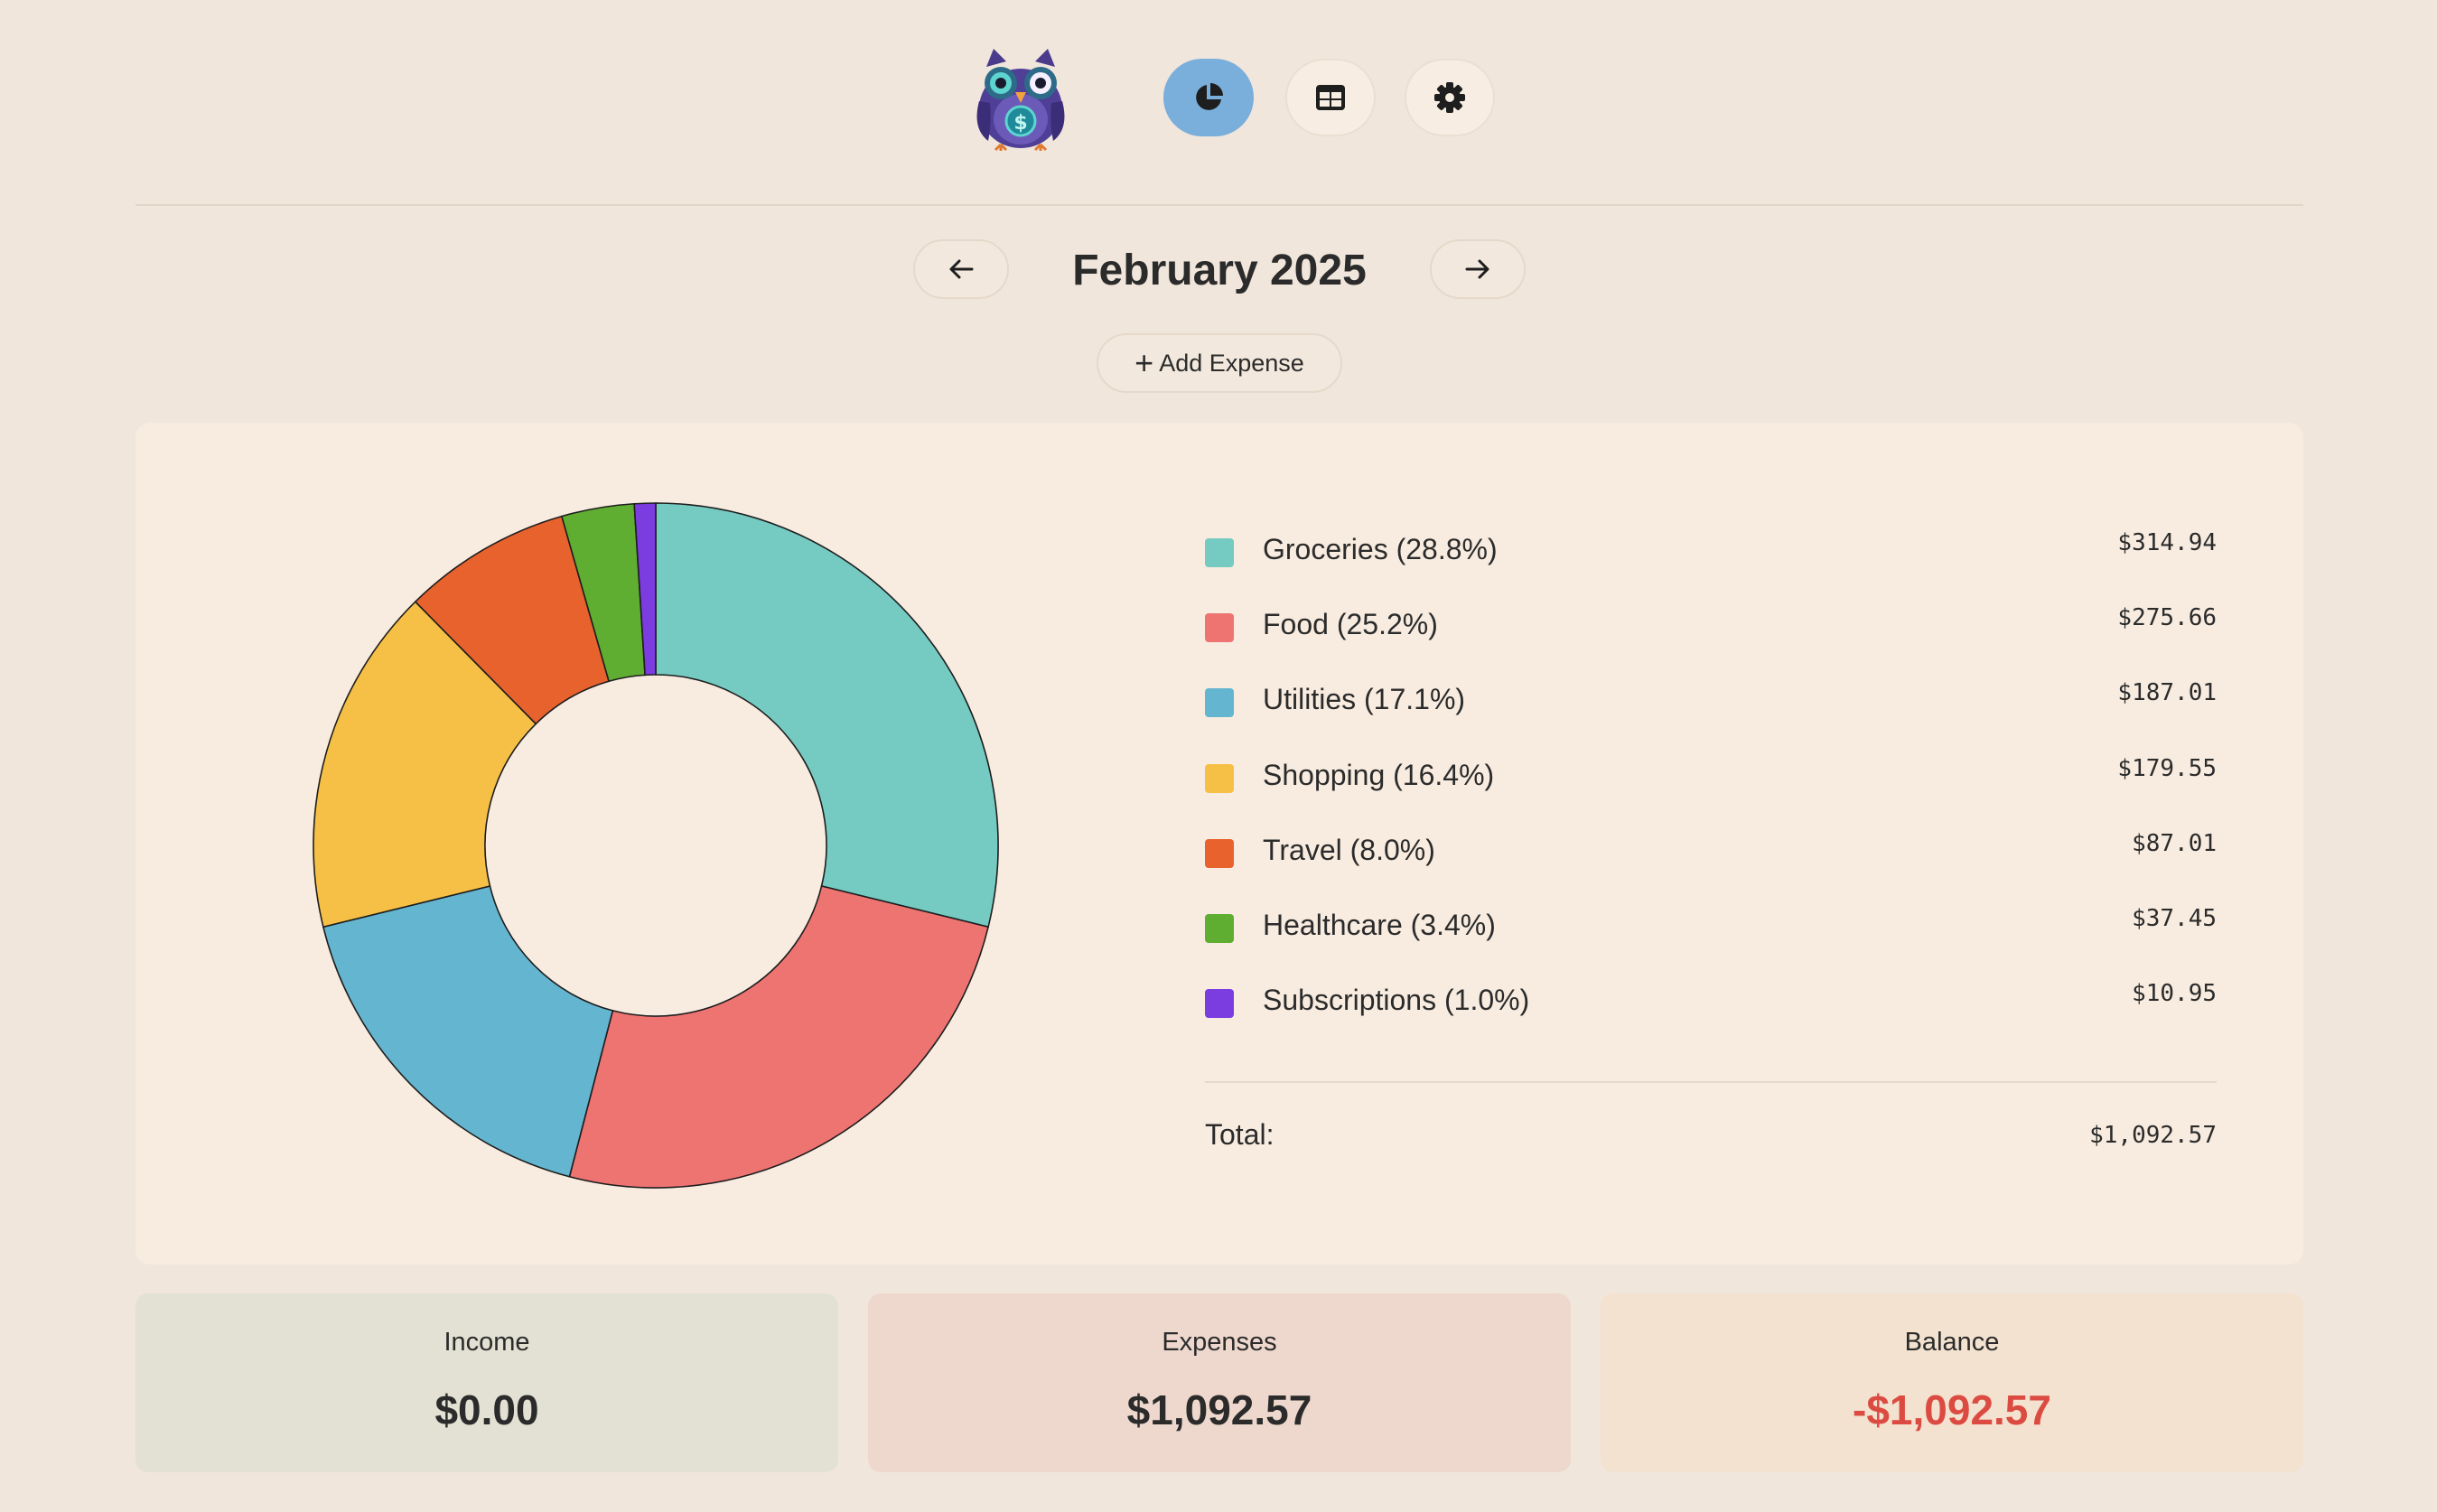  I want to click on expense-donut-chart, so click(656, 845).